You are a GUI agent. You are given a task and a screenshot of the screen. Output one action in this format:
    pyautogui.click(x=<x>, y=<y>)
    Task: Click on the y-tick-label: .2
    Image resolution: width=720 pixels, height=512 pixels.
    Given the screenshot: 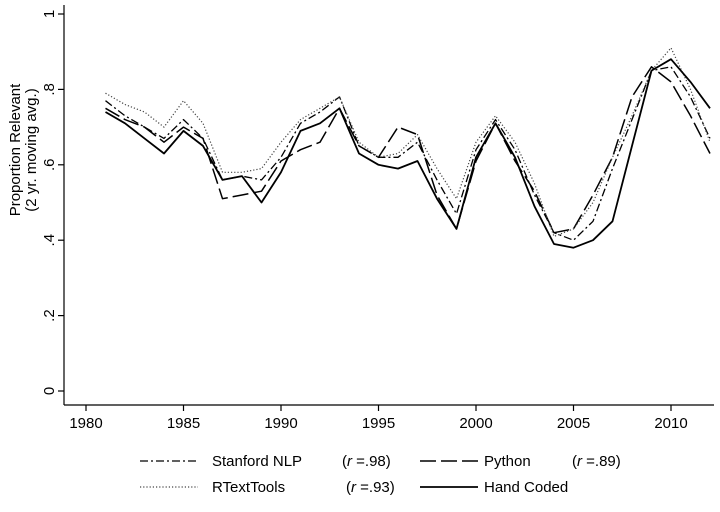 What is the action you would take?
    pyautogui.click(x=49, y=315)
    